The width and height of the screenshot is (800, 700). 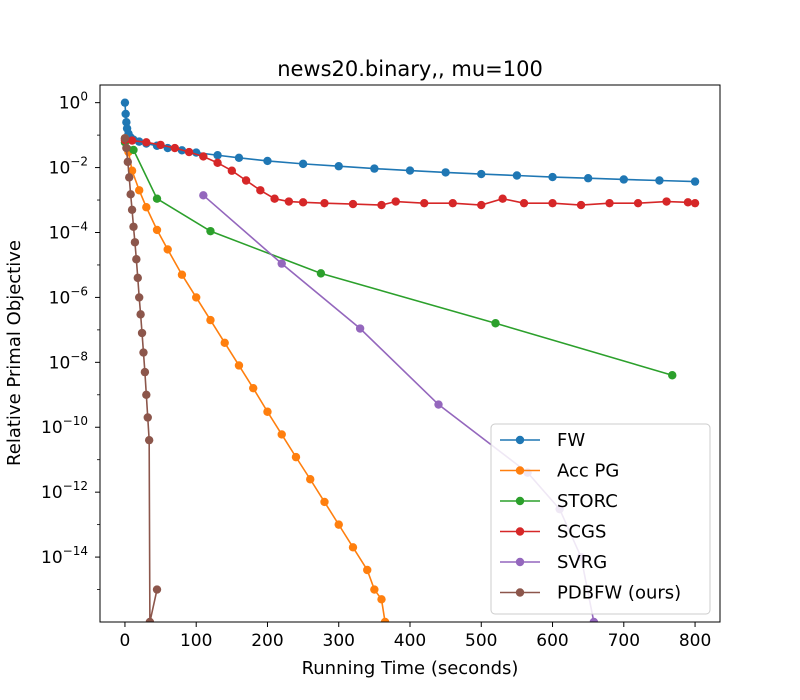 I want to click on y-tick-label: 10⁻¹², so click(x=64, y=491).